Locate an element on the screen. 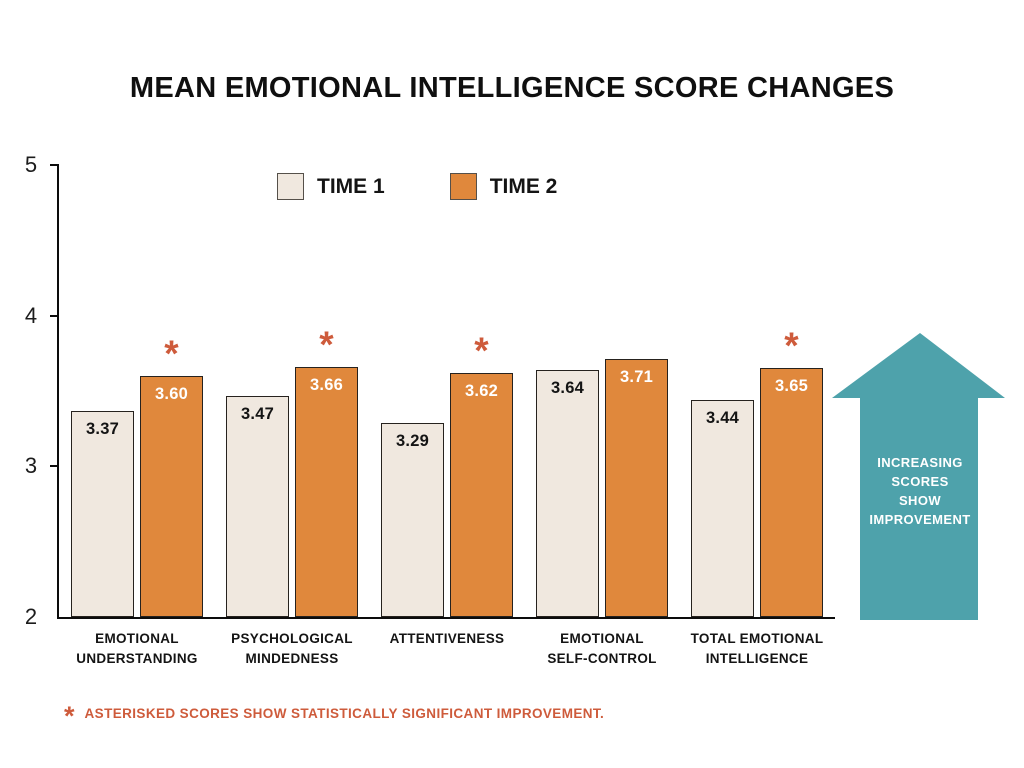  value-label: 3.37 is located at coordinates (102, 428).